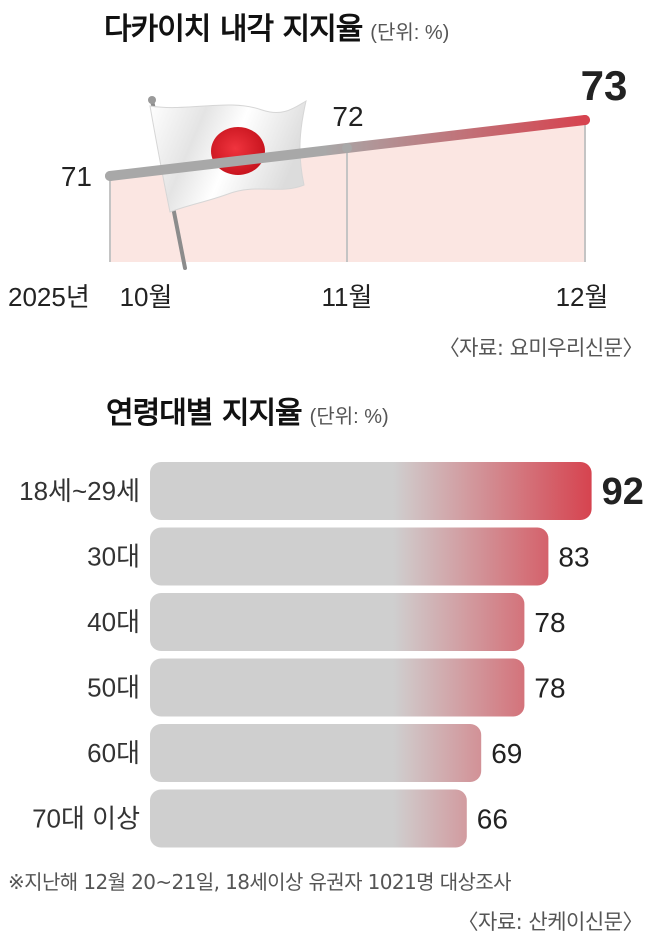 The width and height of the screenshot is (651, 946). What do you see at coordinates (550, 922) in the screenshot?
I see `bar-chart-source: 〈자료: 산케이신문〉` at bounding box center [550, 922].